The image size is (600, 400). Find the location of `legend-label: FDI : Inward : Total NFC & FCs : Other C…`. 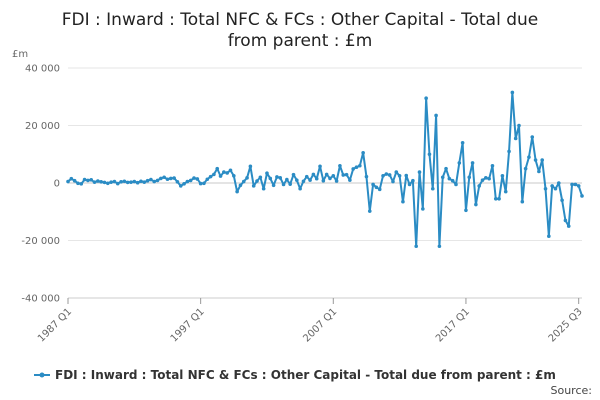

legend-label: FDI : Inward : Total NFC & FCs : Other C… is located at coordinates (305, 375).